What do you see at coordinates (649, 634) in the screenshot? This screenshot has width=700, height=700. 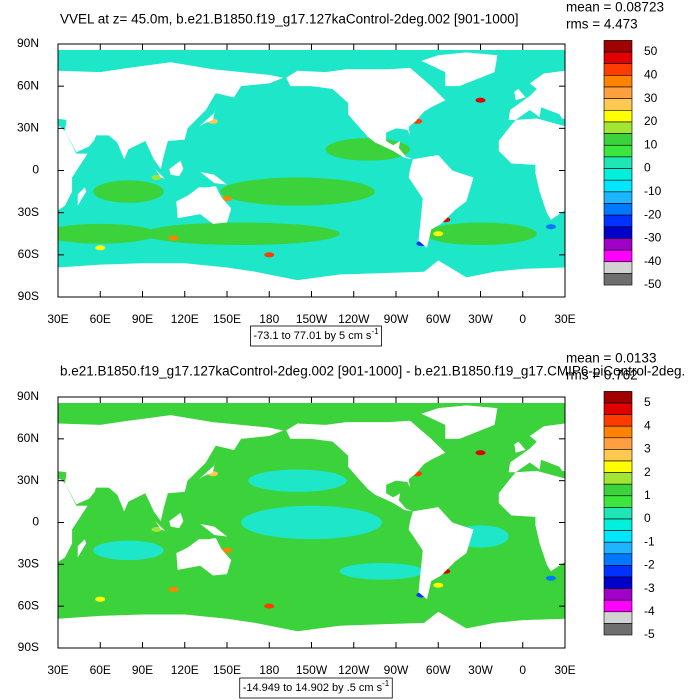 I see `colorbar-label: -5` at bounding box center [649, 634].